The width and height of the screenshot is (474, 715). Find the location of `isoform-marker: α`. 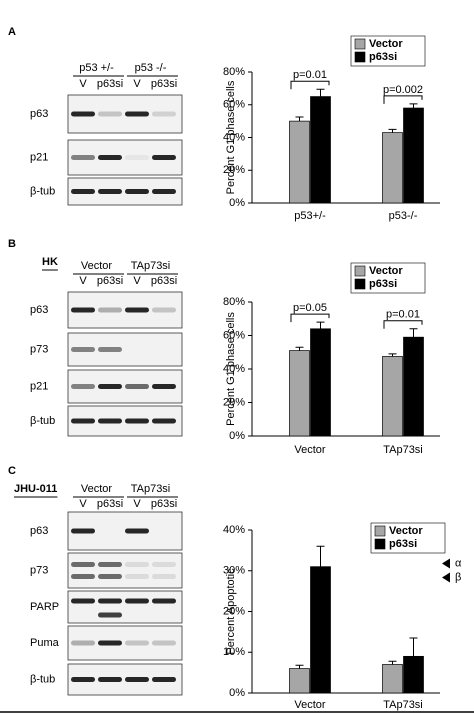

isoform-marker: α is located at coordinates (458, 563).